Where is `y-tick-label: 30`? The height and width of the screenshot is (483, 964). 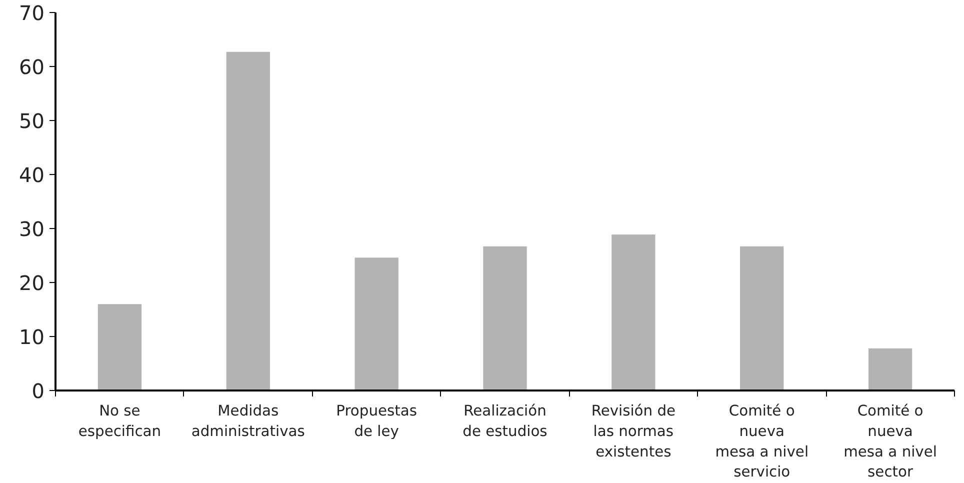 y-tick-label: 30 is located at coordinates (32, 229).